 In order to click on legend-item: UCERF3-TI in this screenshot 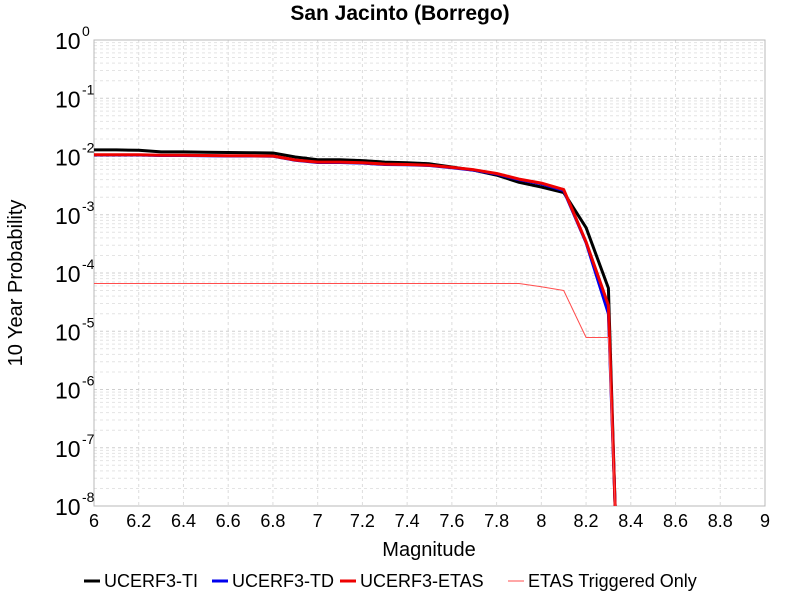, I will do `click(141, 581)`.